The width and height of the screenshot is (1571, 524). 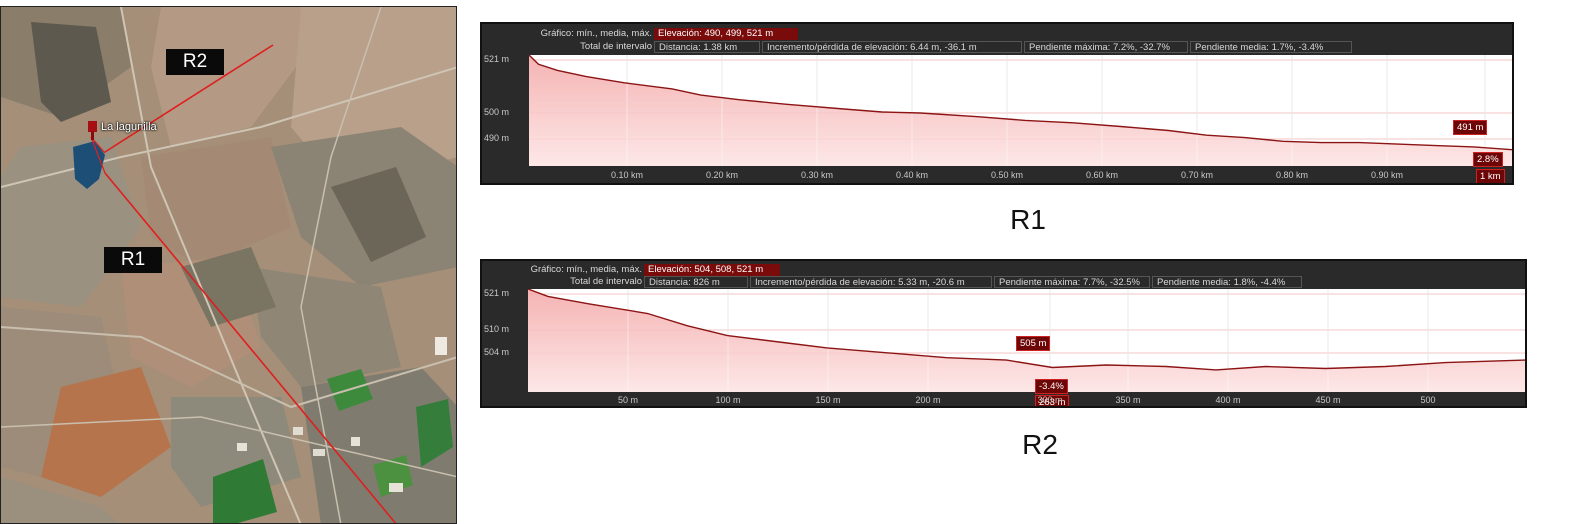 What do you see at coordinates (189, 98) in the screenshot?
I see `route-r2-line` at bounding box center [189, 98].